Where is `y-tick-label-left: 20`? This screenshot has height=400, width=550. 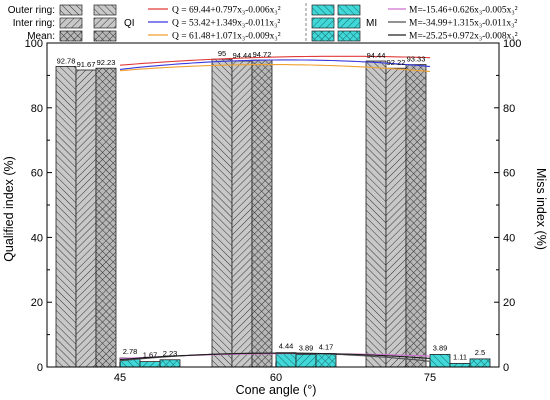
y-tick-label-left: 20 is located at coordinates (37, 303).